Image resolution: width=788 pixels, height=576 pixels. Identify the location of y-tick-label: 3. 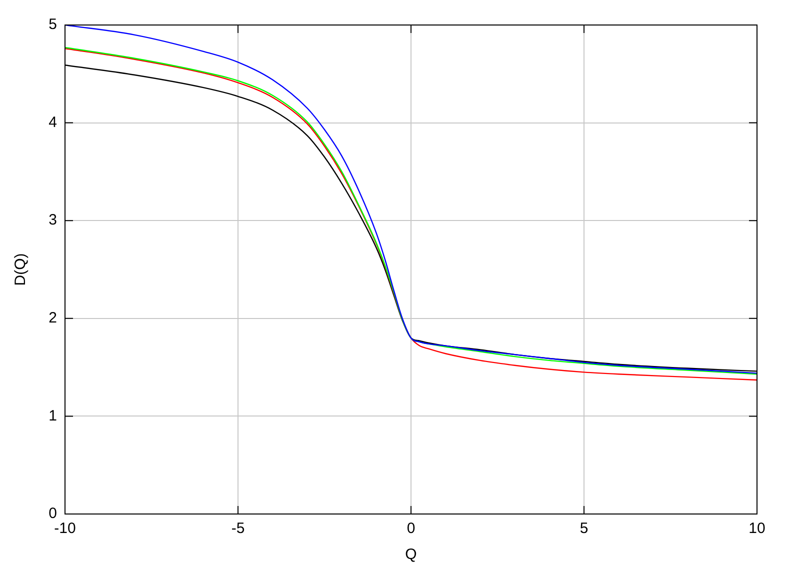
(52, 220).